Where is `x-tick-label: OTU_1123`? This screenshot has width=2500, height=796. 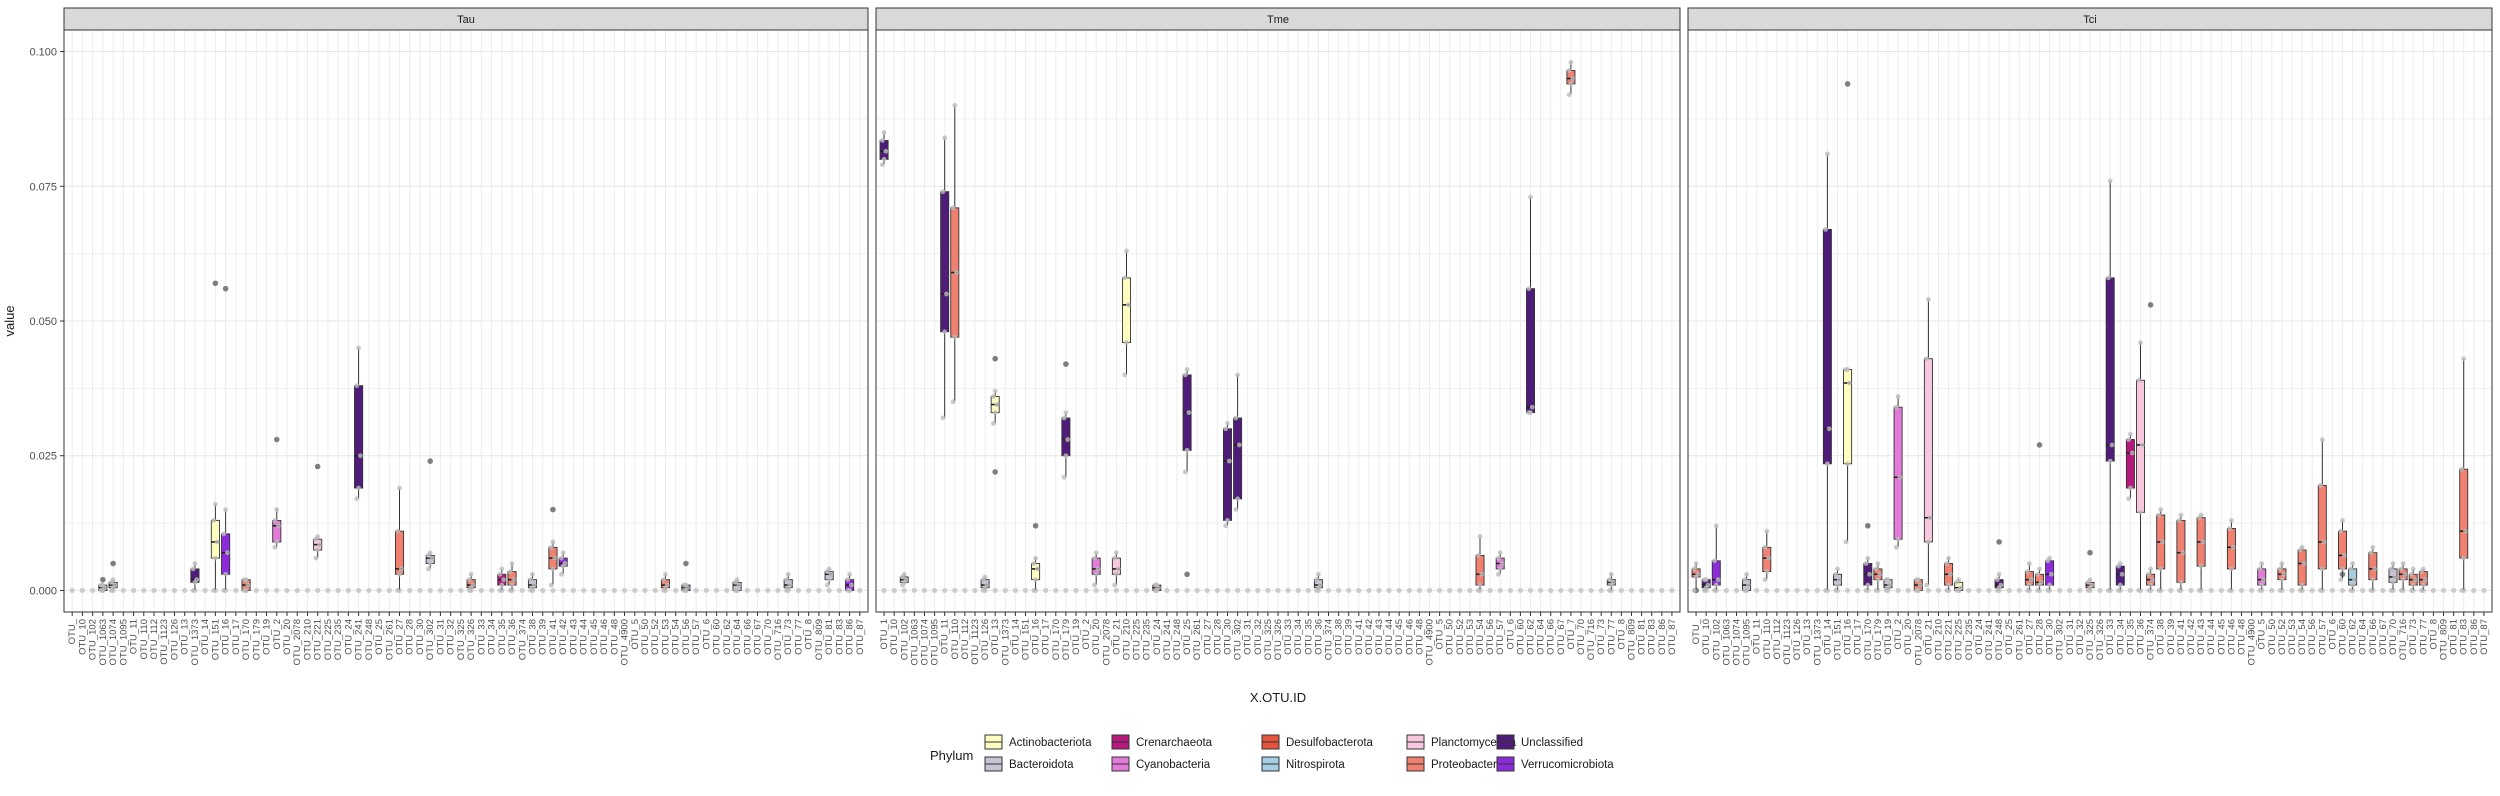
x-tick-label: OTU_1123 is located at coordinates (164, 642).